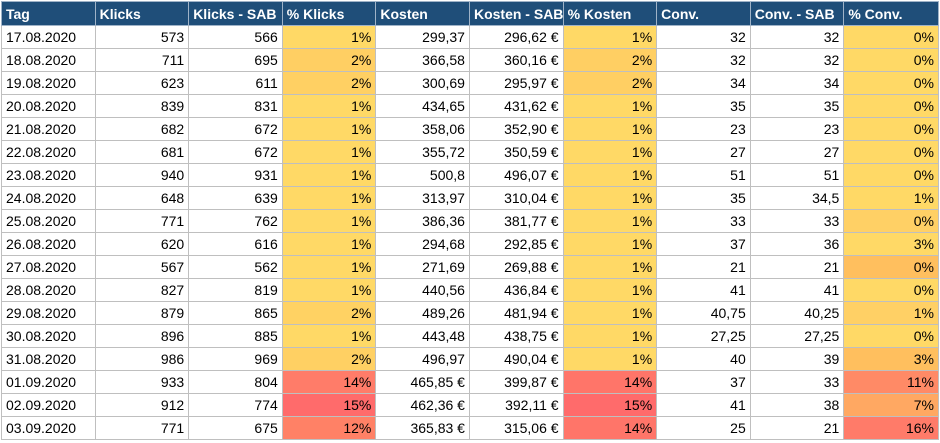  I want to click on cell-kosten-sab: 269,88 €, so click(516, 267).